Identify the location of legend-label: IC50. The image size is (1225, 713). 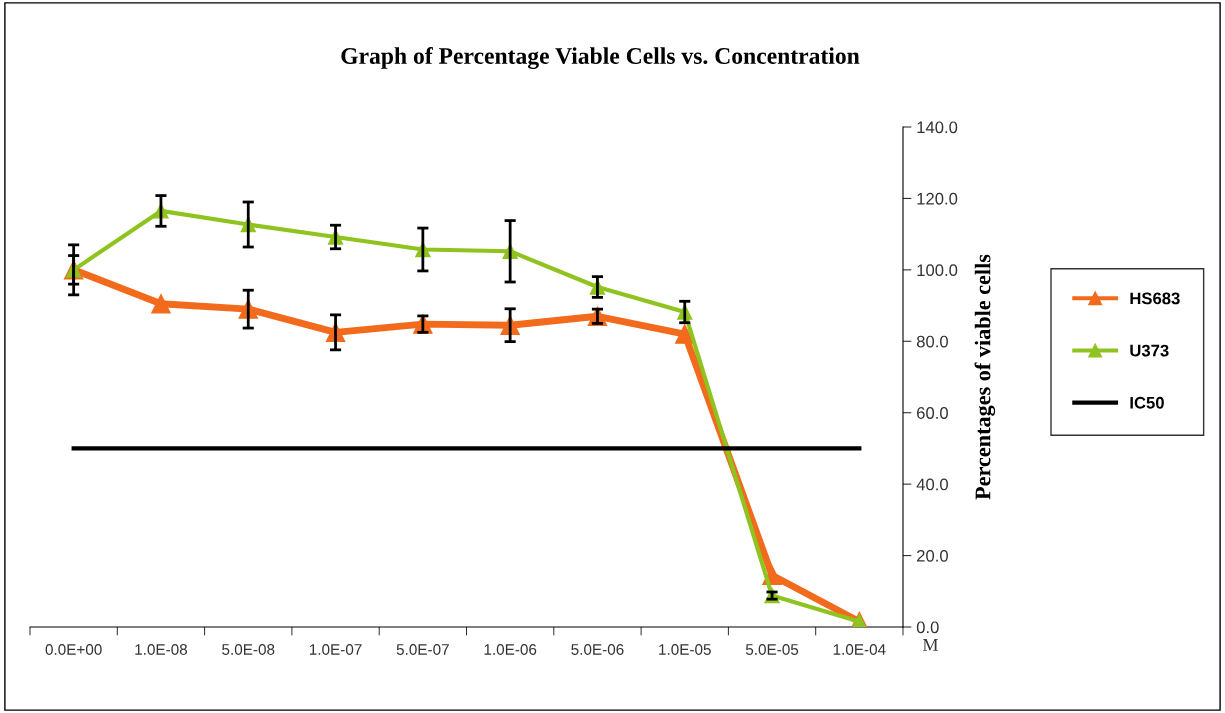
(1147, 402).